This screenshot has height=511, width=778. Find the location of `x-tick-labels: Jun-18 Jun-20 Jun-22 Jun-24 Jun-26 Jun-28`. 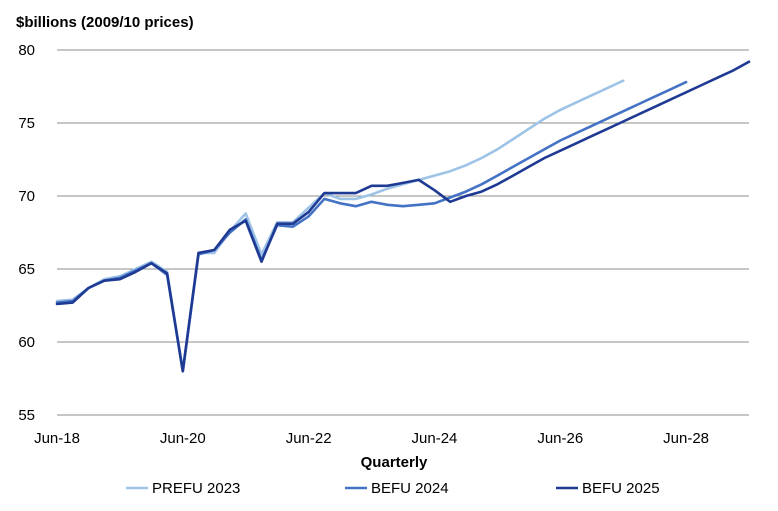

x-tick-labels: Jun-18 Jun-20 Jun-22 Jun-24 Jun-26 Jun-28 is located at coordinates (371, 438).